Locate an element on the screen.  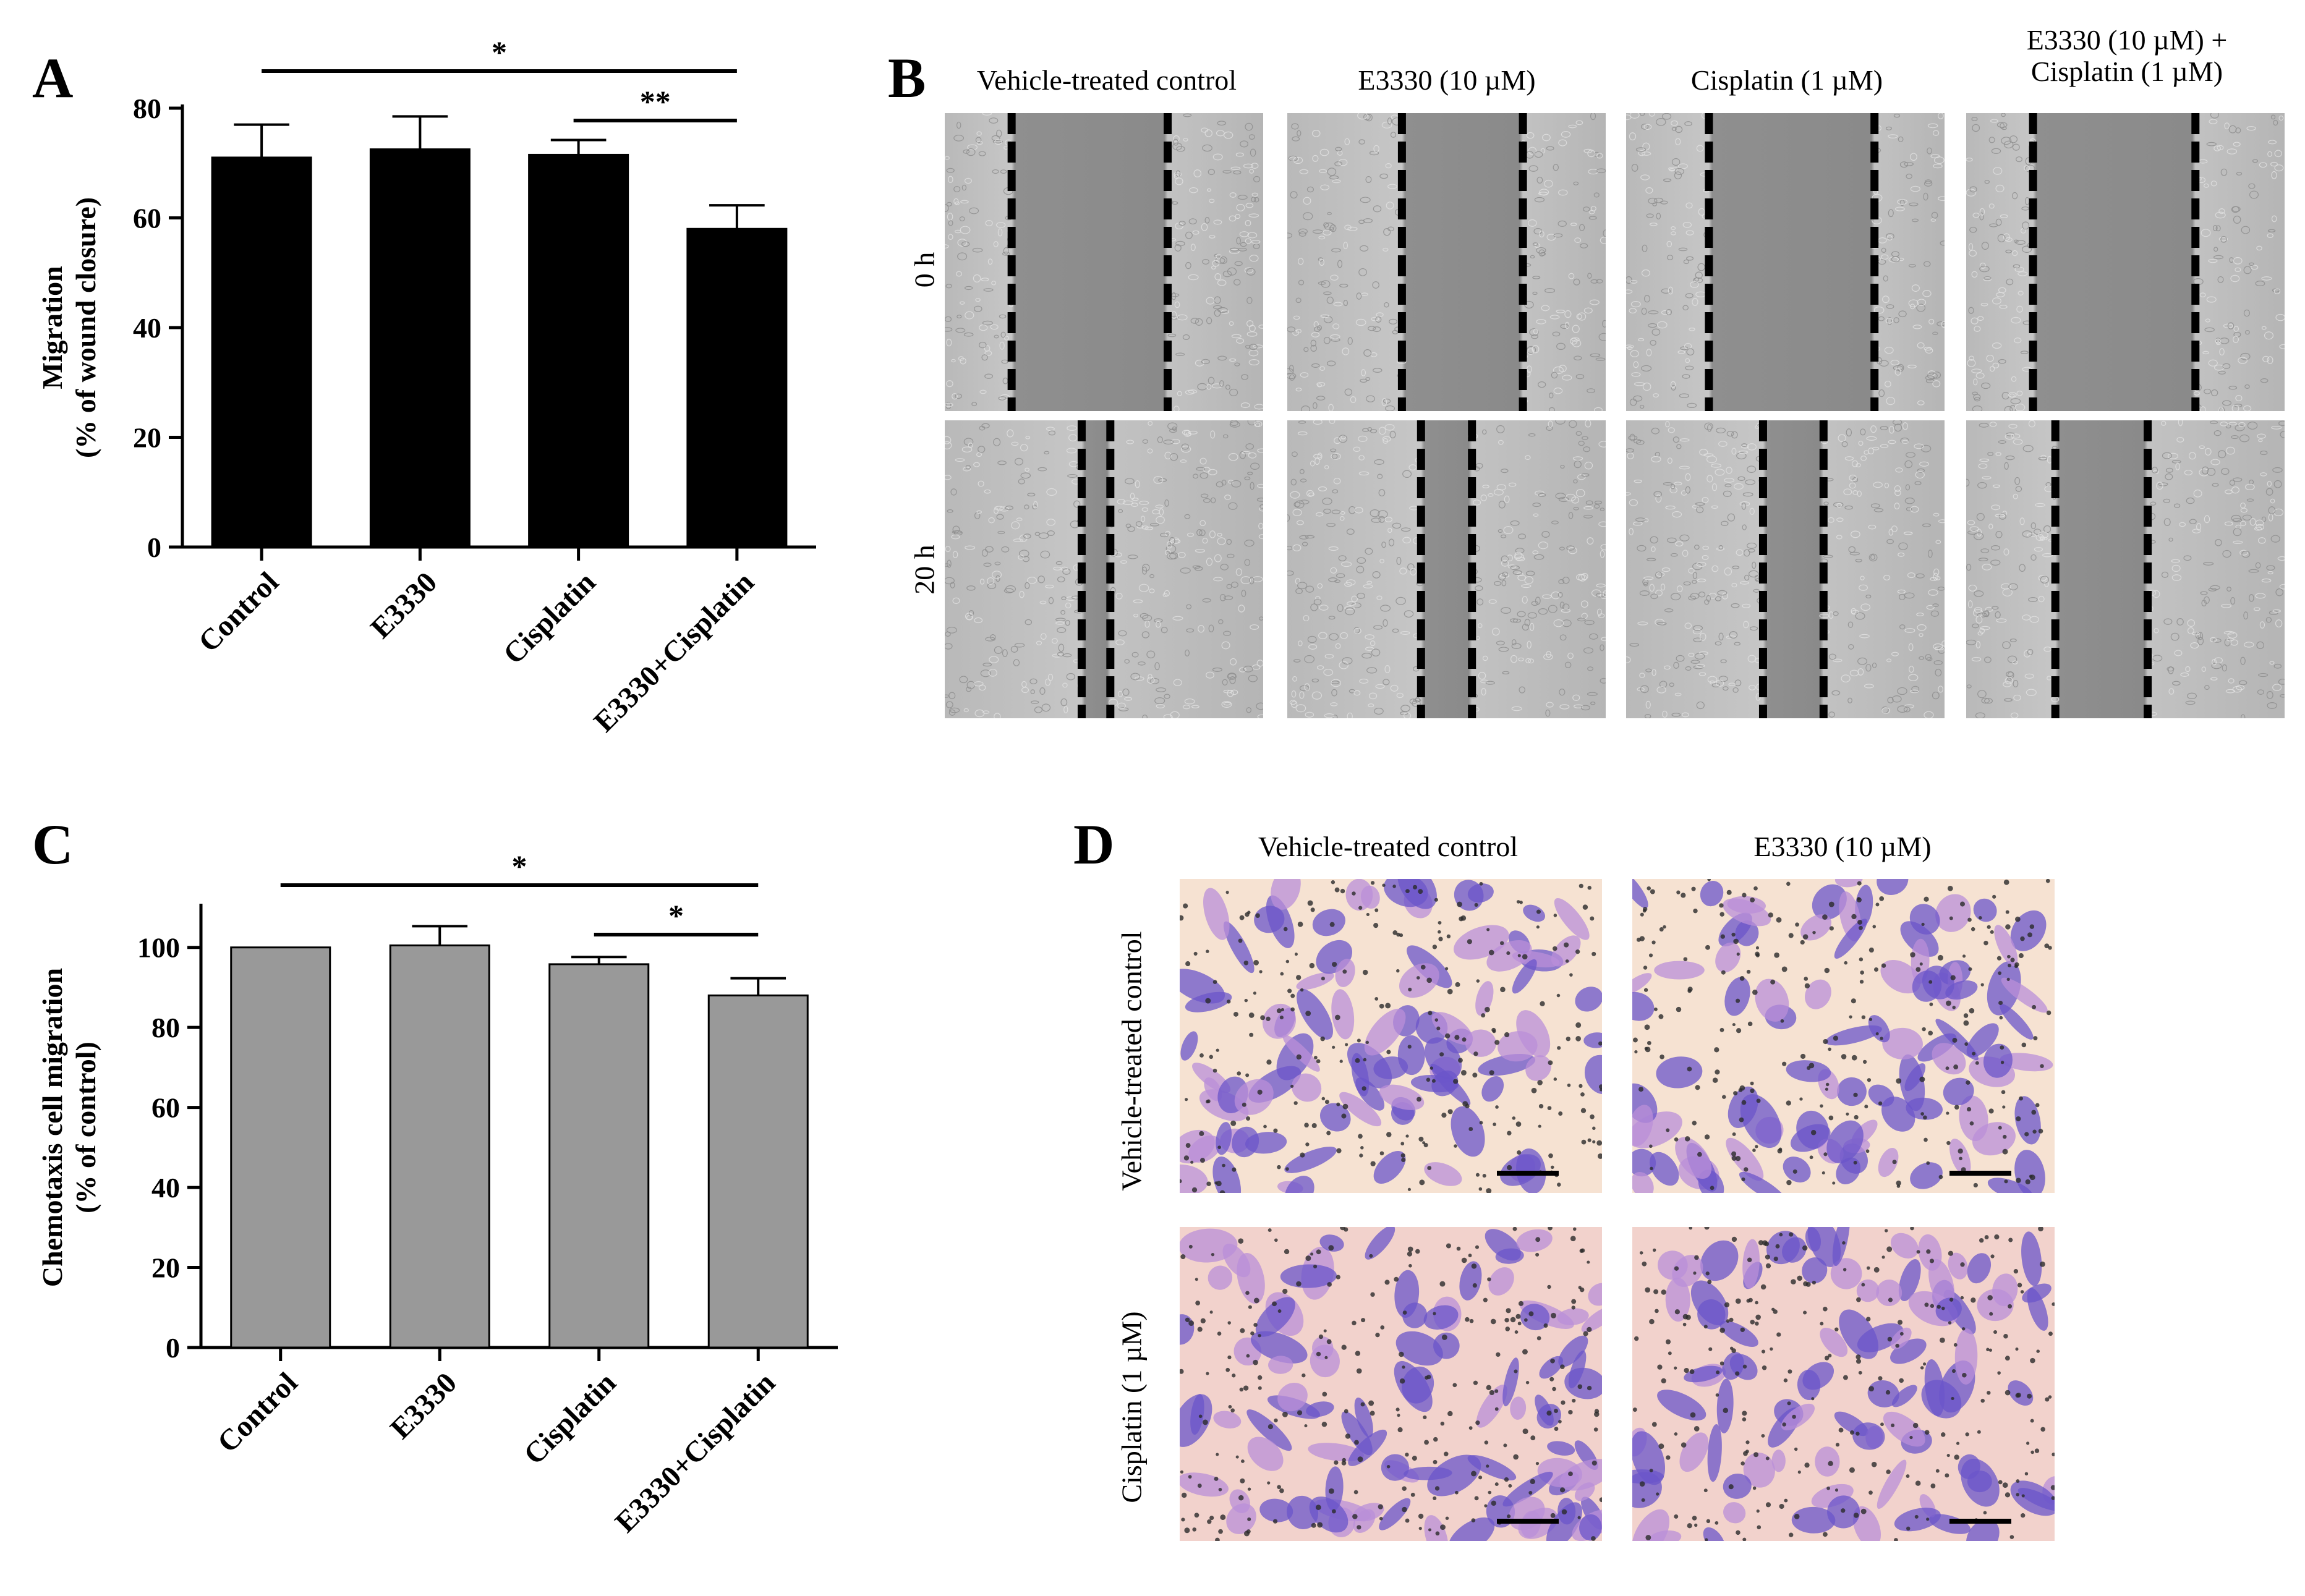
bar is located at coordinates (261, 352).